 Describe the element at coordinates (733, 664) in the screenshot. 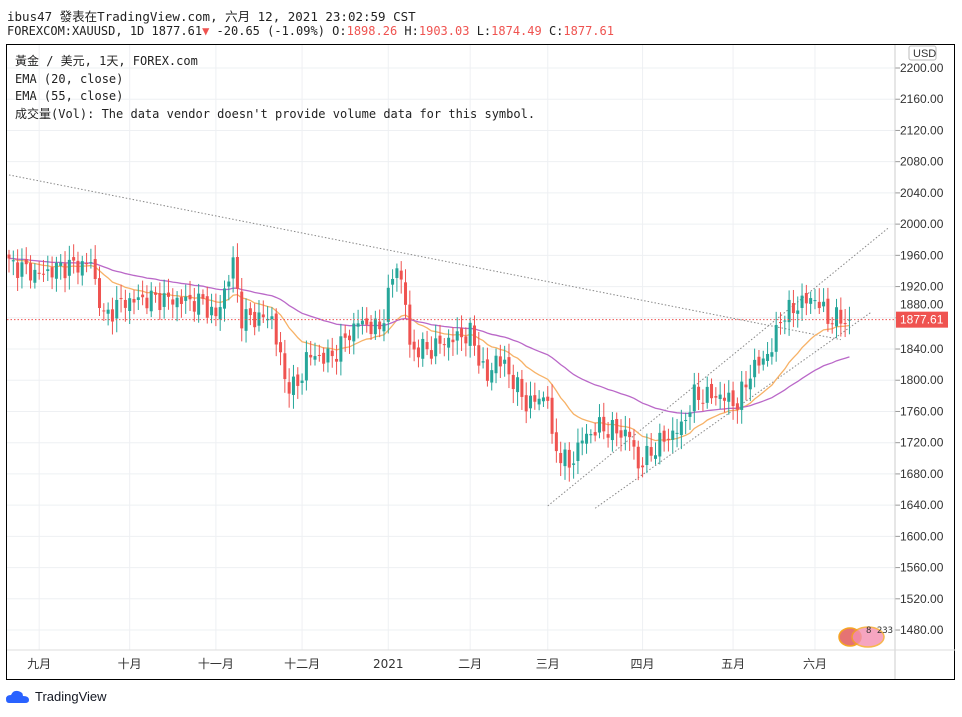

I see `x-tick-label: 五月` at that location.